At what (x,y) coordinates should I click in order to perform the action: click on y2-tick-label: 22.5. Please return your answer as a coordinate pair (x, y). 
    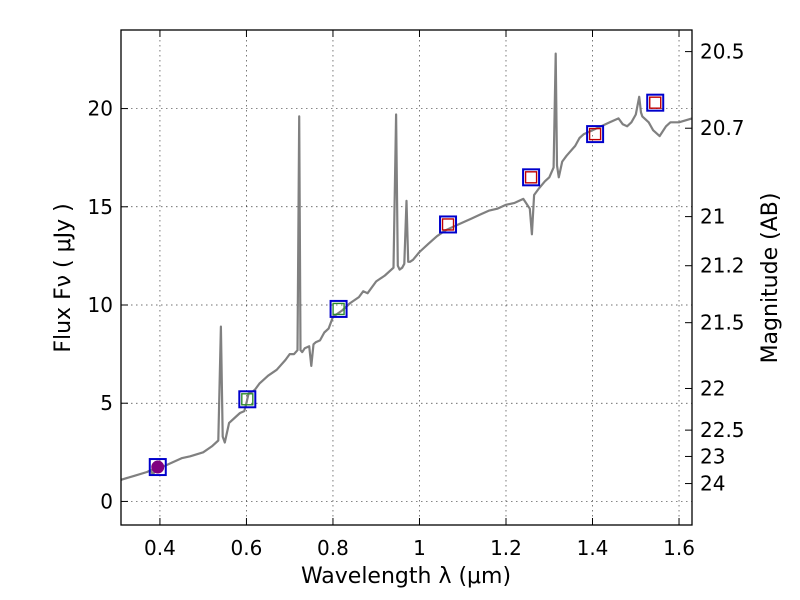
    Looking at the image, I should click on (722, 430).